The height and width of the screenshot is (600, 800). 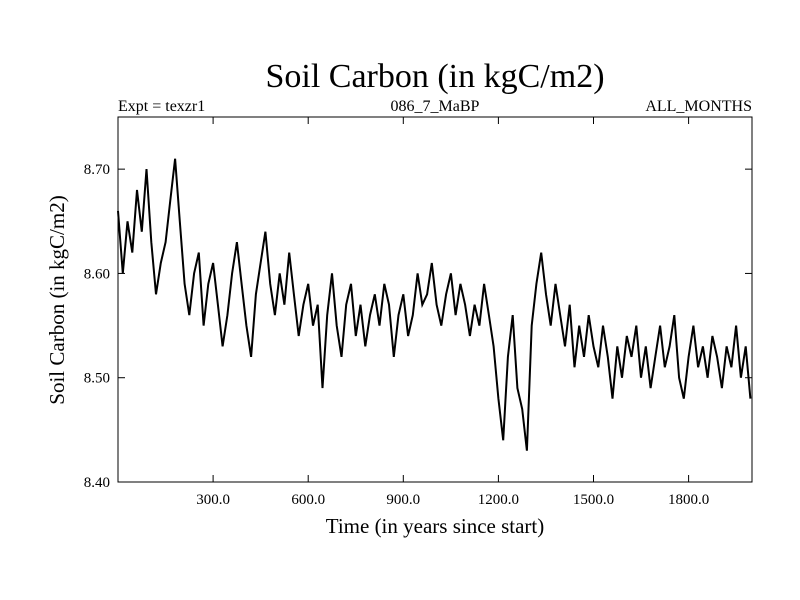 What do you see at coordinates (435, 106) in the screenshot?
I see `subtitle-period: 086_7_MaBP` at bounding box center [435, 106].